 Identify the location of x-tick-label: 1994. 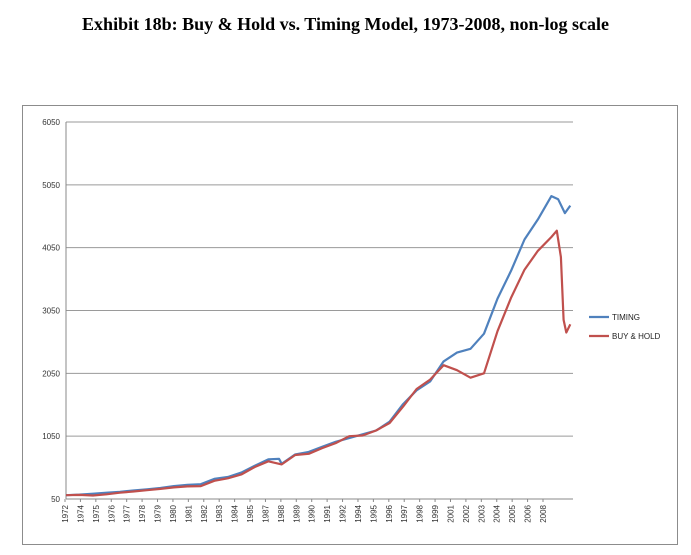
(358, 513).